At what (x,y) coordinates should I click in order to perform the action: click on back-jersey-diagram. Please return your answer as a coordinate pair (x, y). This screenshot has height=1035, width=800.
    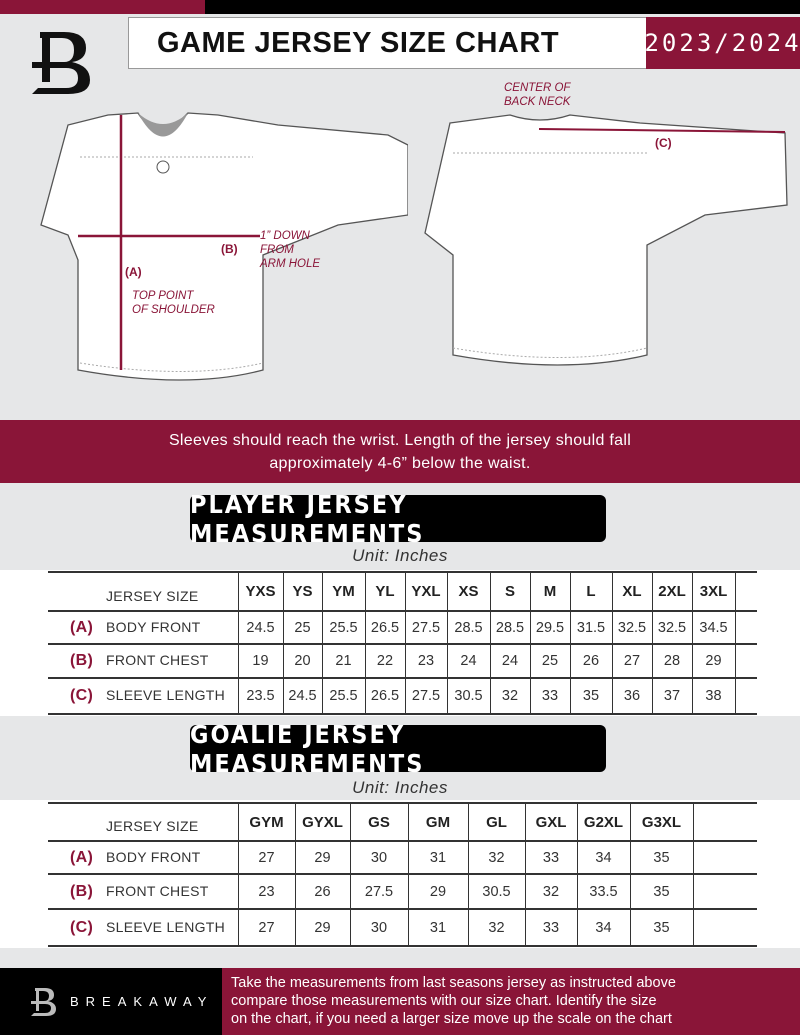
    Looking at the image, I should click on (606, 240).